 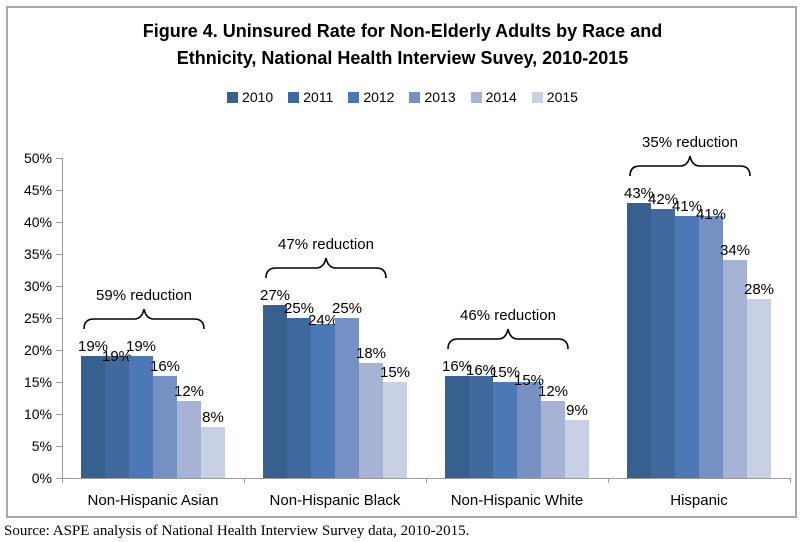 What do you see at coordinates (481, 426) in the screenshot?
I see `bar-2011-non-hispanic-white` at bounding box center [481, 426].